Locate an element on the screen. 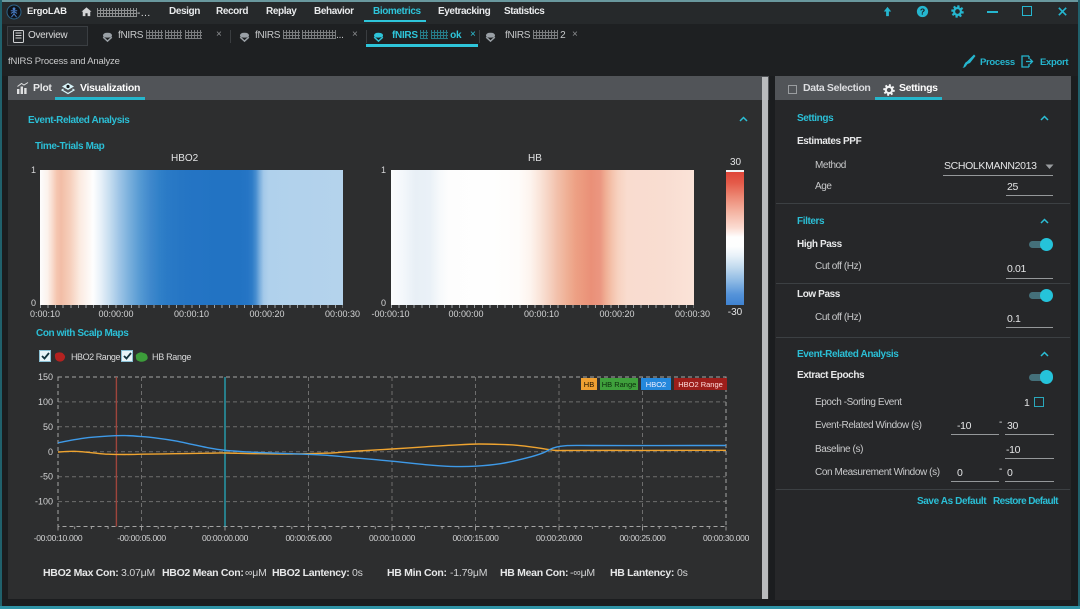 The width and height of the screenshot is (1080, 609). svg-text: 00:00:20.000 is located at coordinates (559, 538).